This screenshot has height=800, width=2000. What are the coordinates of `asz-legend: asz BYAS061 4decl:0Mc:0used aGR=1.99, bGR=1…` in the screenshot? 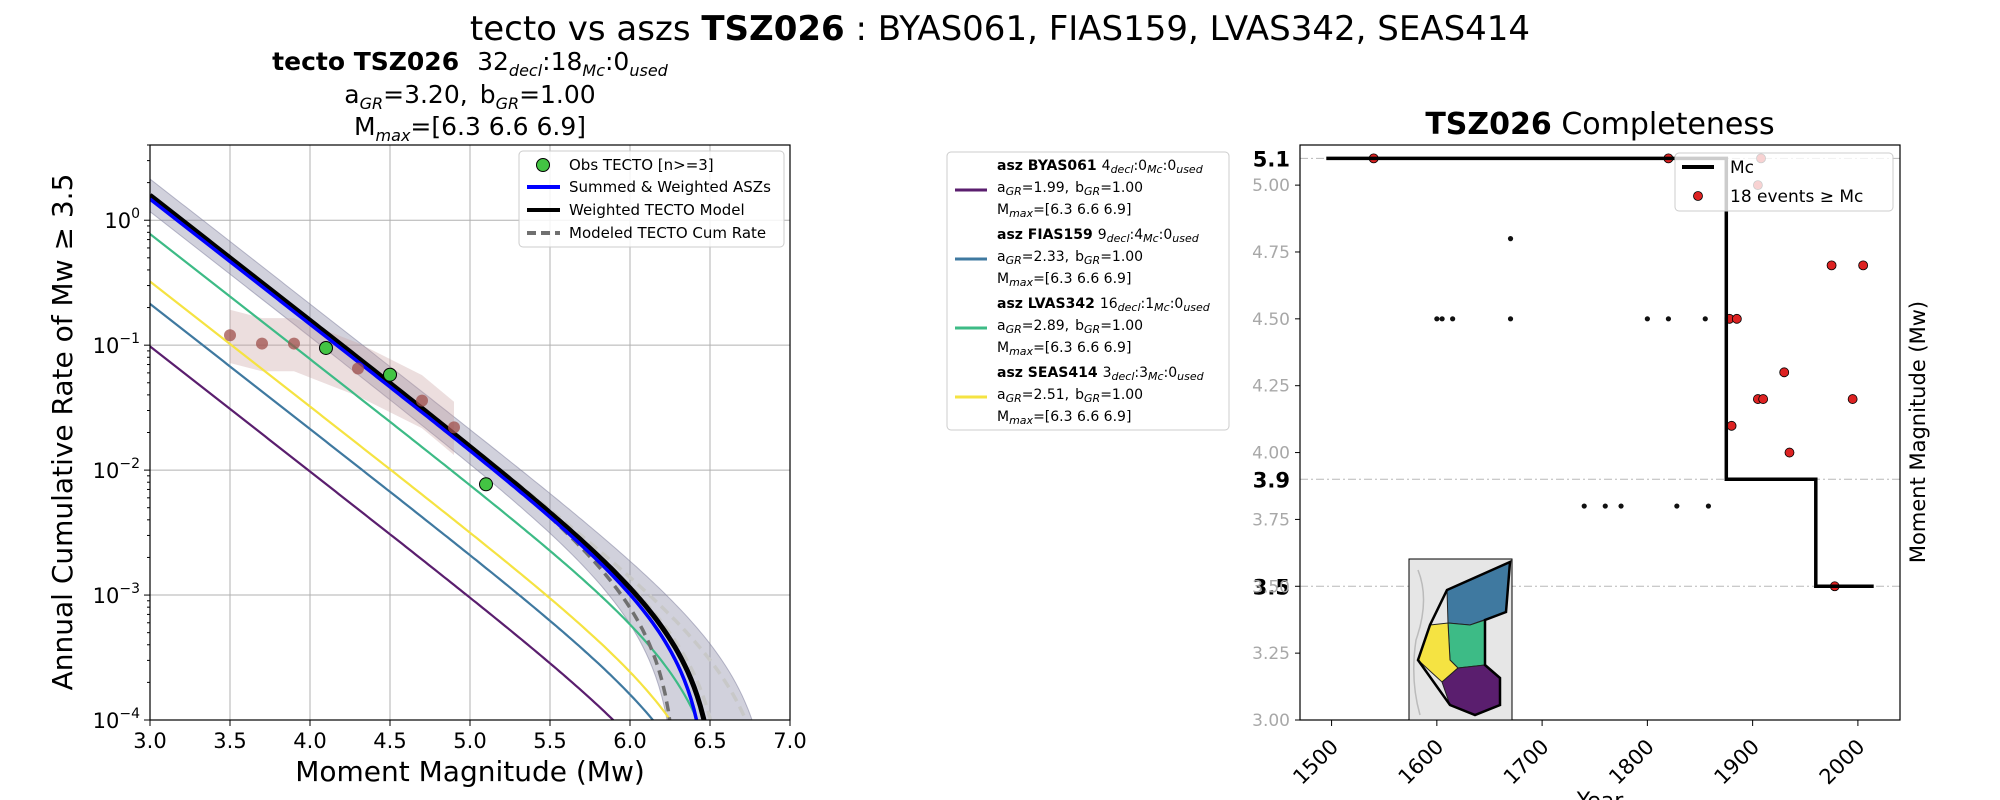 It's located at (1088, 291).